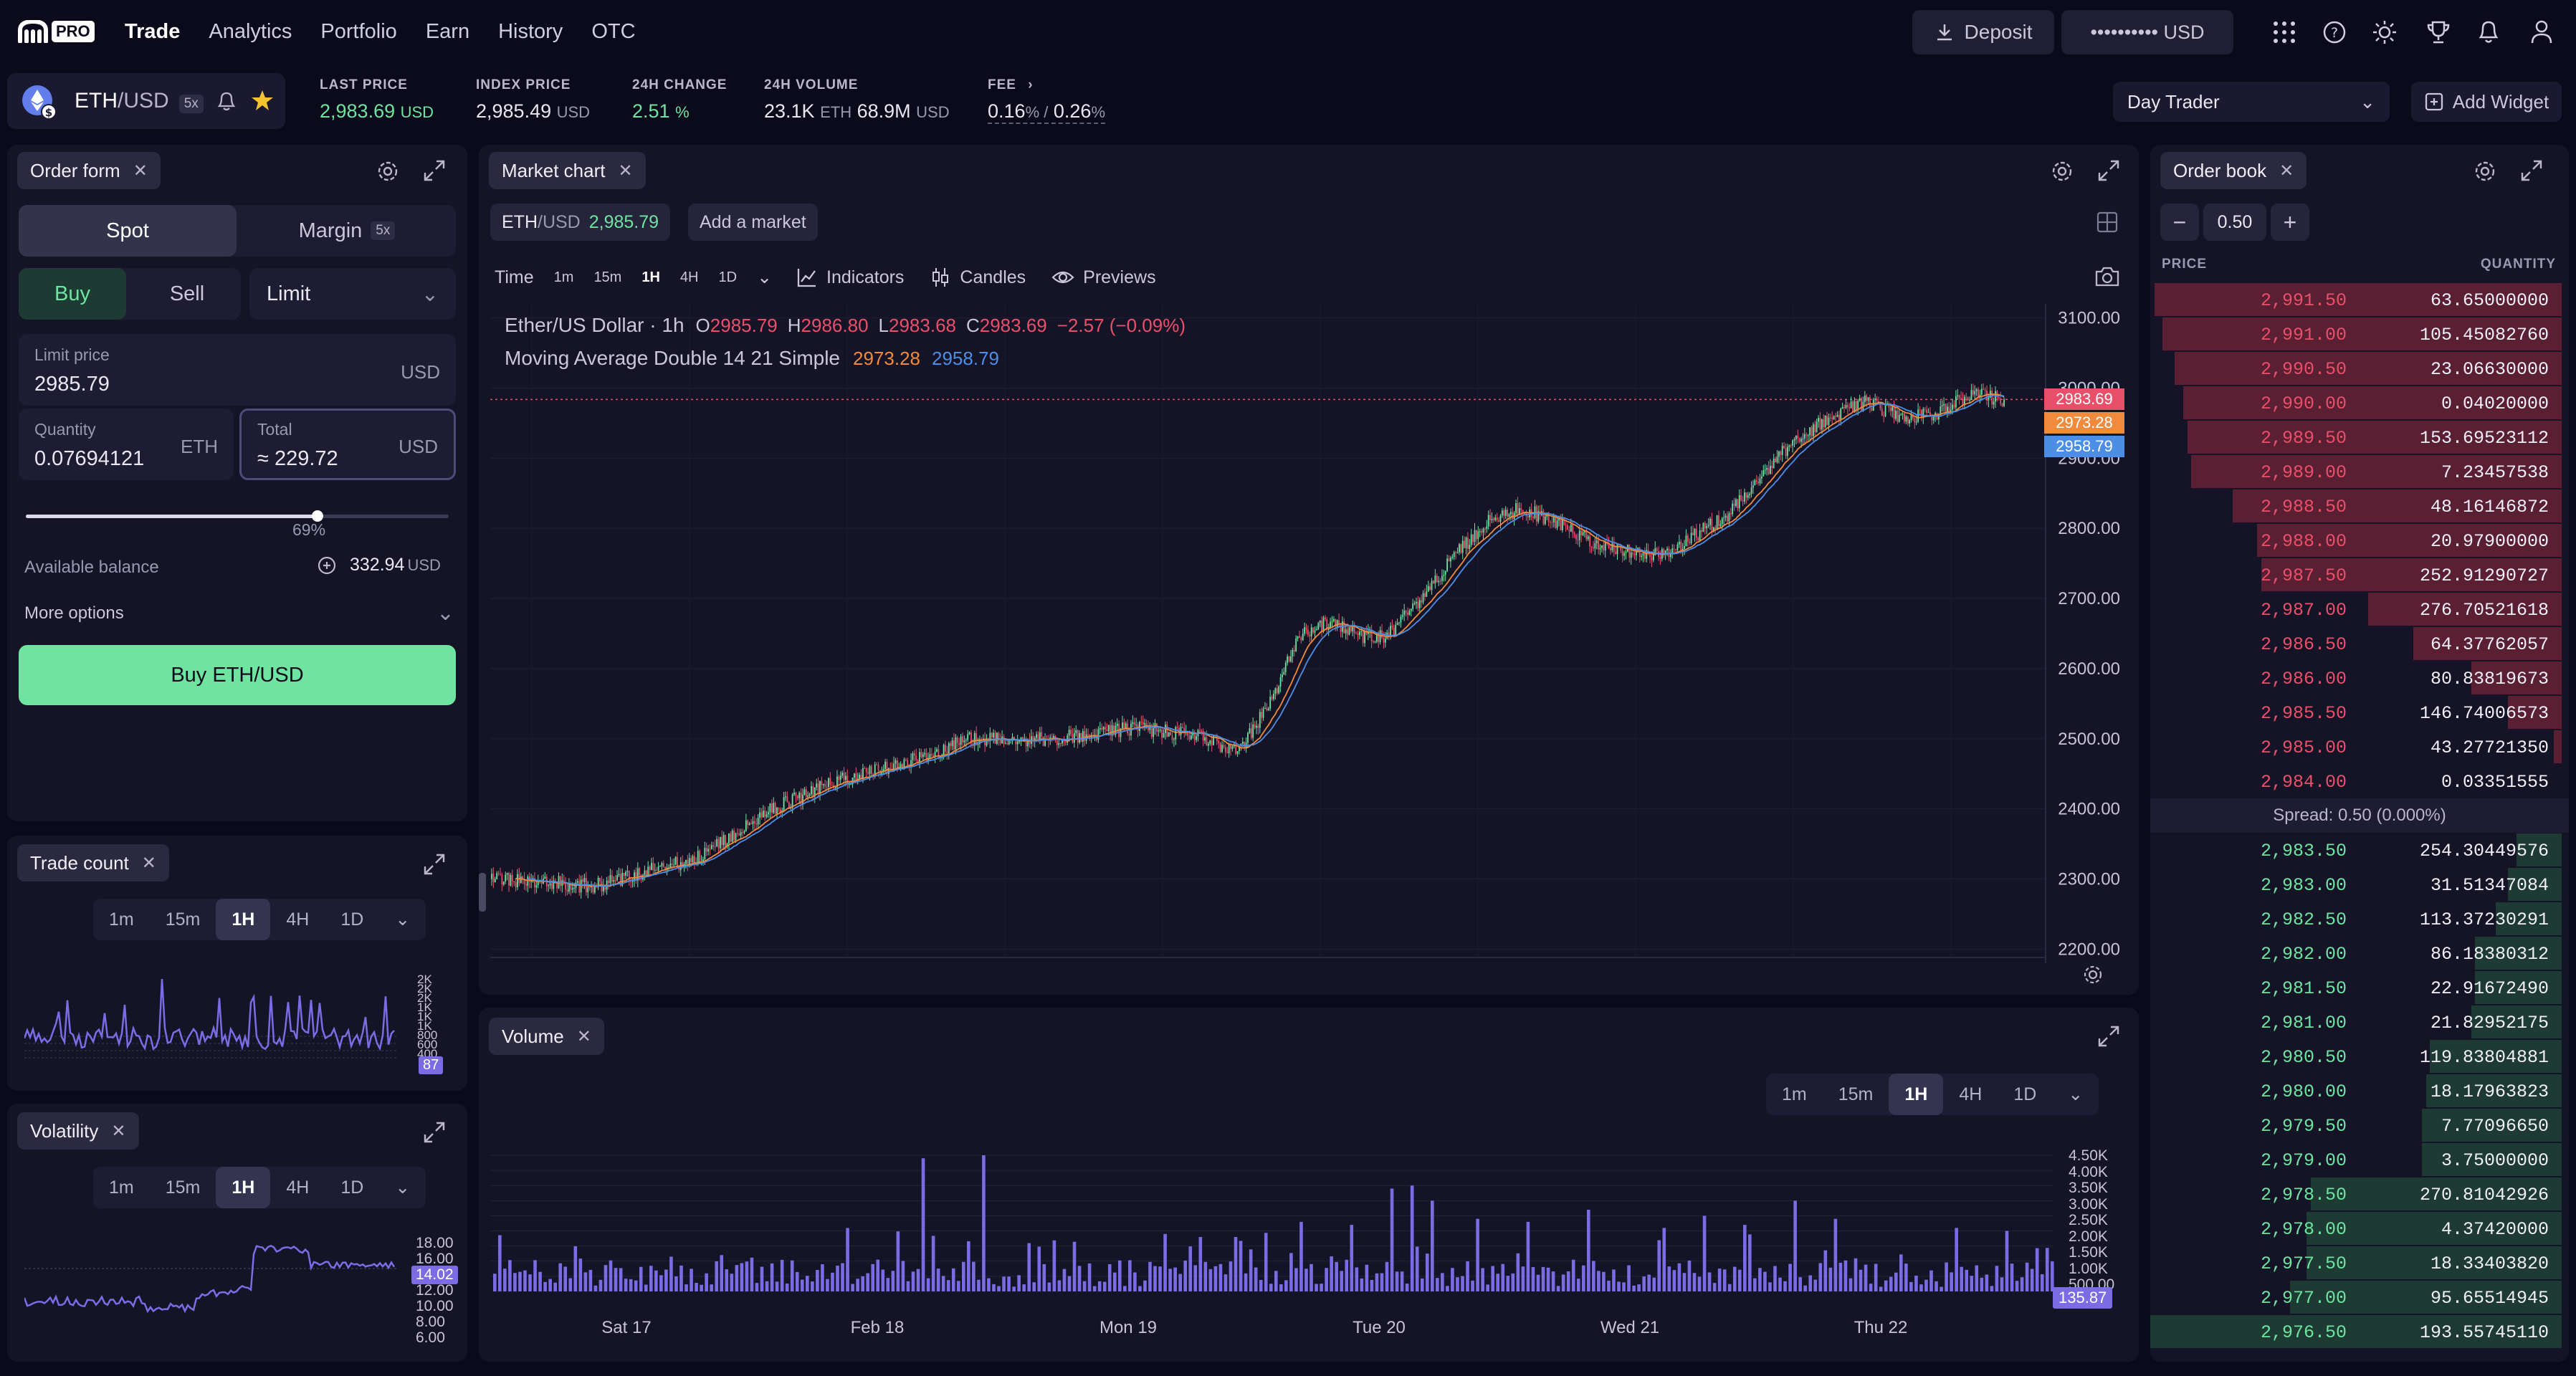  What do you see at coordinates (753, 222) in the screenshot?
I see `add-market-button: Add a market` at bounding box center [753, 222].